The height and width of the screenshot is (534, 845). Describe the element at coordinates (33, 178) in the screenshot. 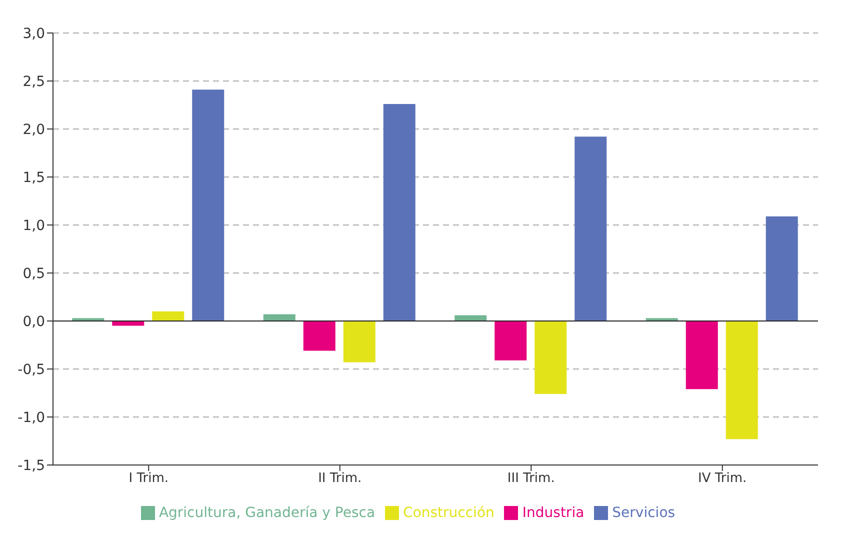

I see `y-tick-label: 1,5` at that location.